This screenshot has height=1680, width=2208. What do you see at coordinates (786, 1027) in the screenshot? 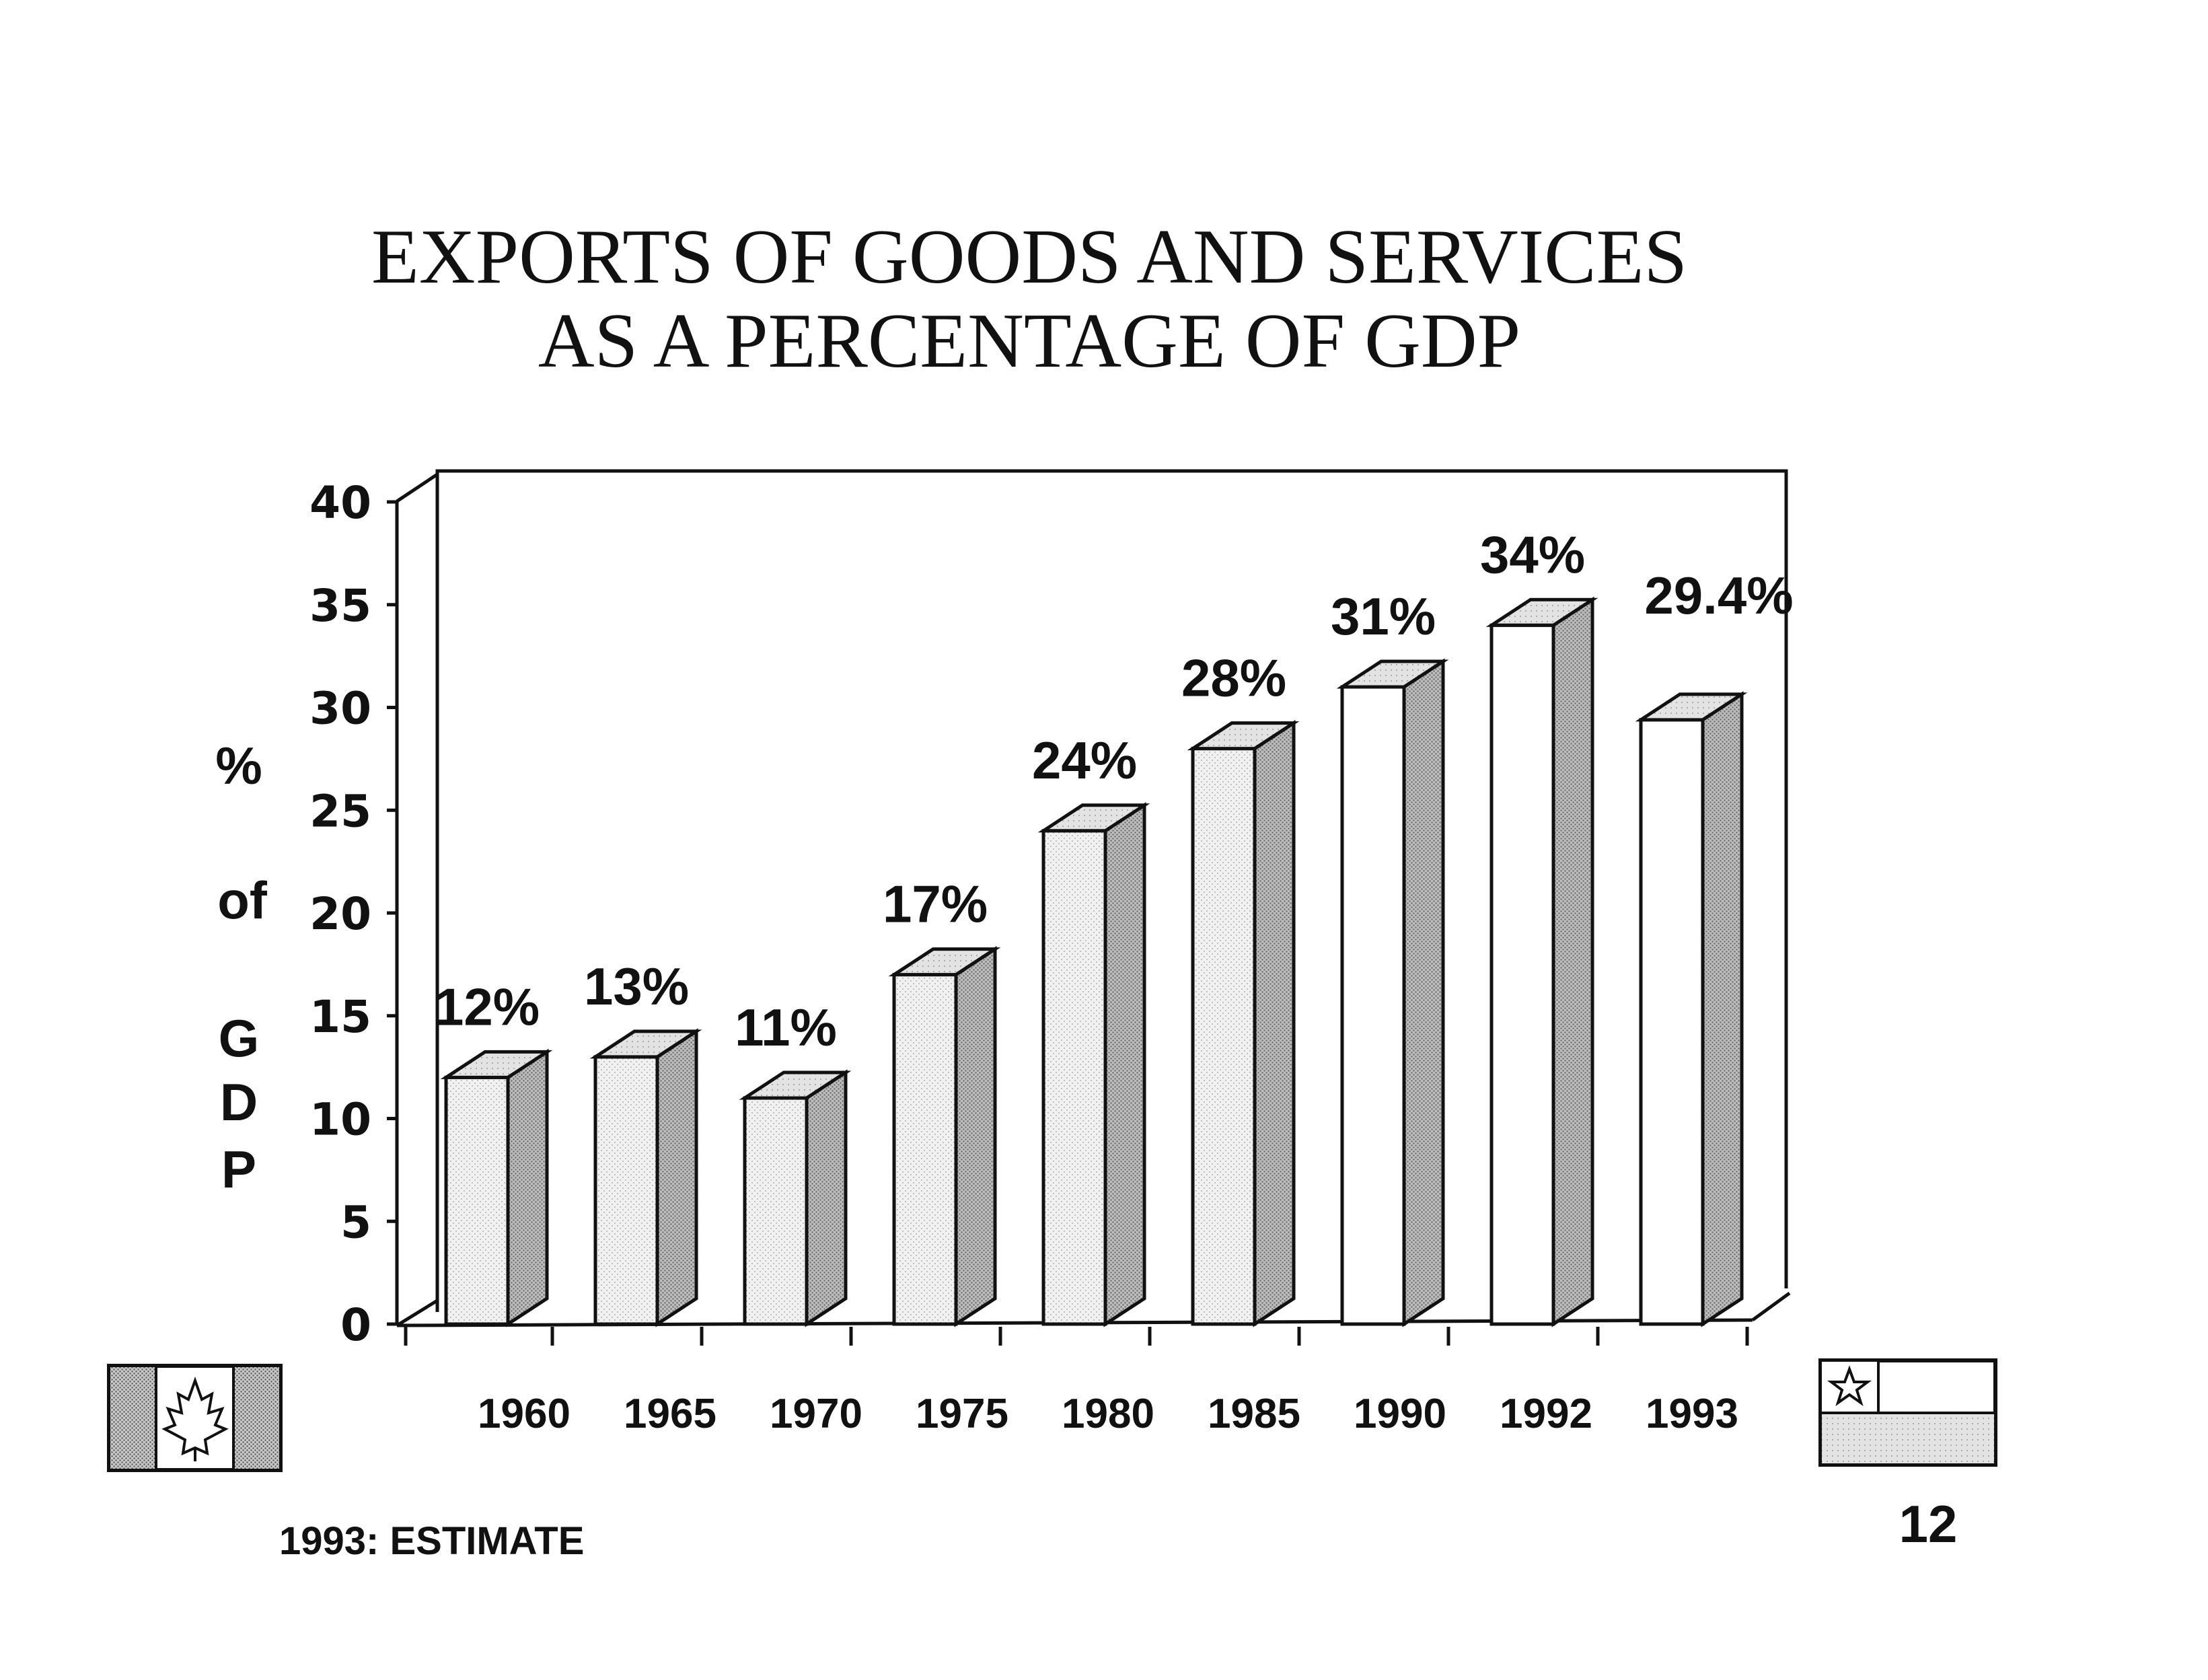
I see `data-label: 11%` at bounding box center [786, 1027].